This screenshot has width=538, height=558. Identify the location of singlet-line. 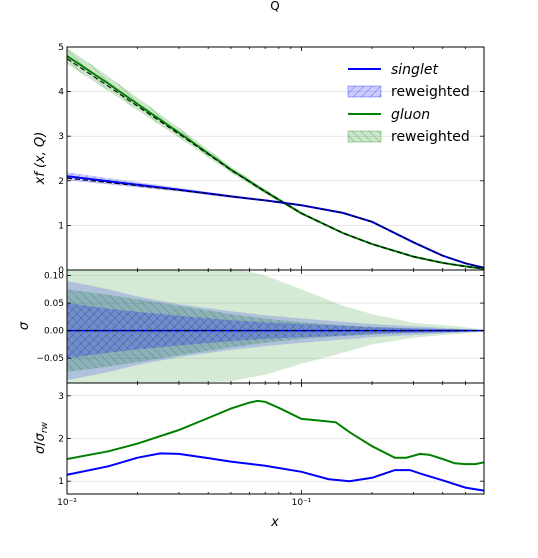
(275, 222).